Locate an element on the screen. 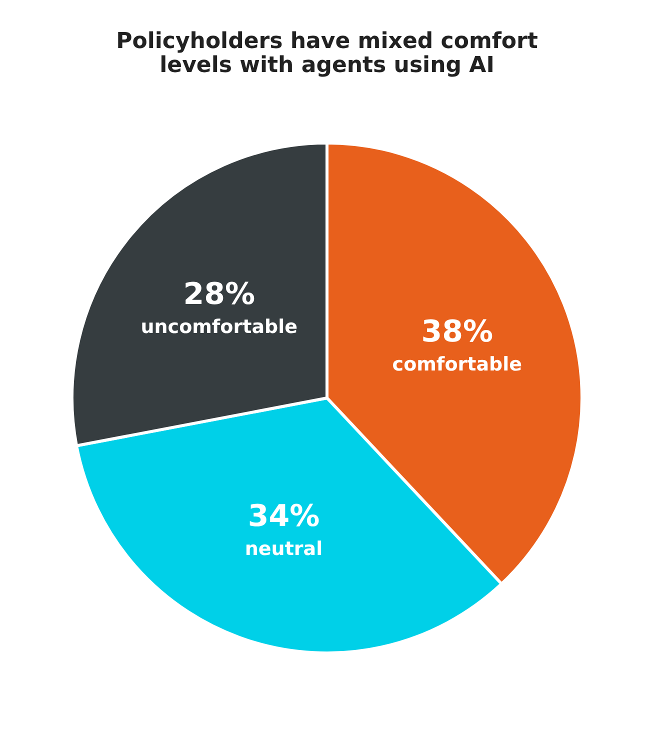  slice-label: uncomfortable is located at coordinates (219, 327).